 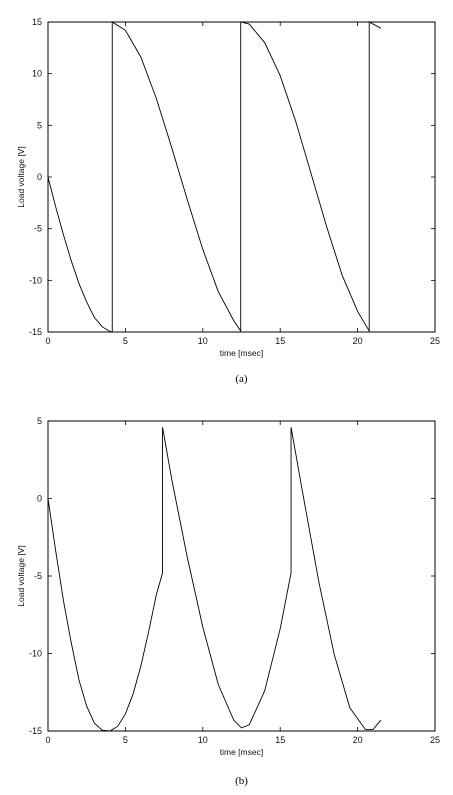 I want to click on y-tick-label: 10, so click(x=37, y=74).